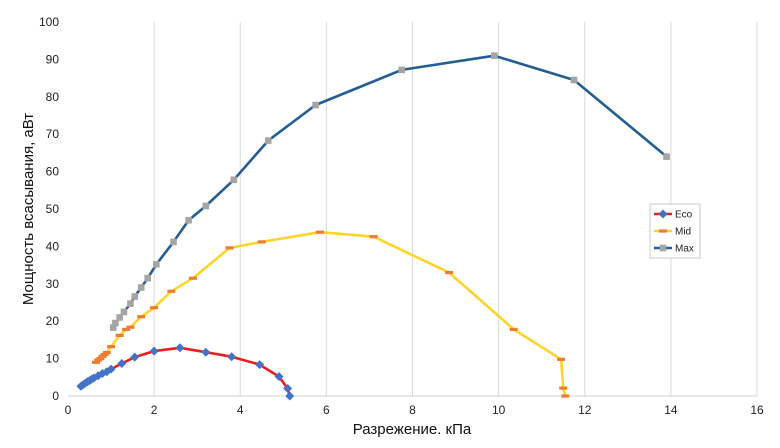 The image size is (780, 448). I want to click on x-tick-label: 14, so click(671, 410).